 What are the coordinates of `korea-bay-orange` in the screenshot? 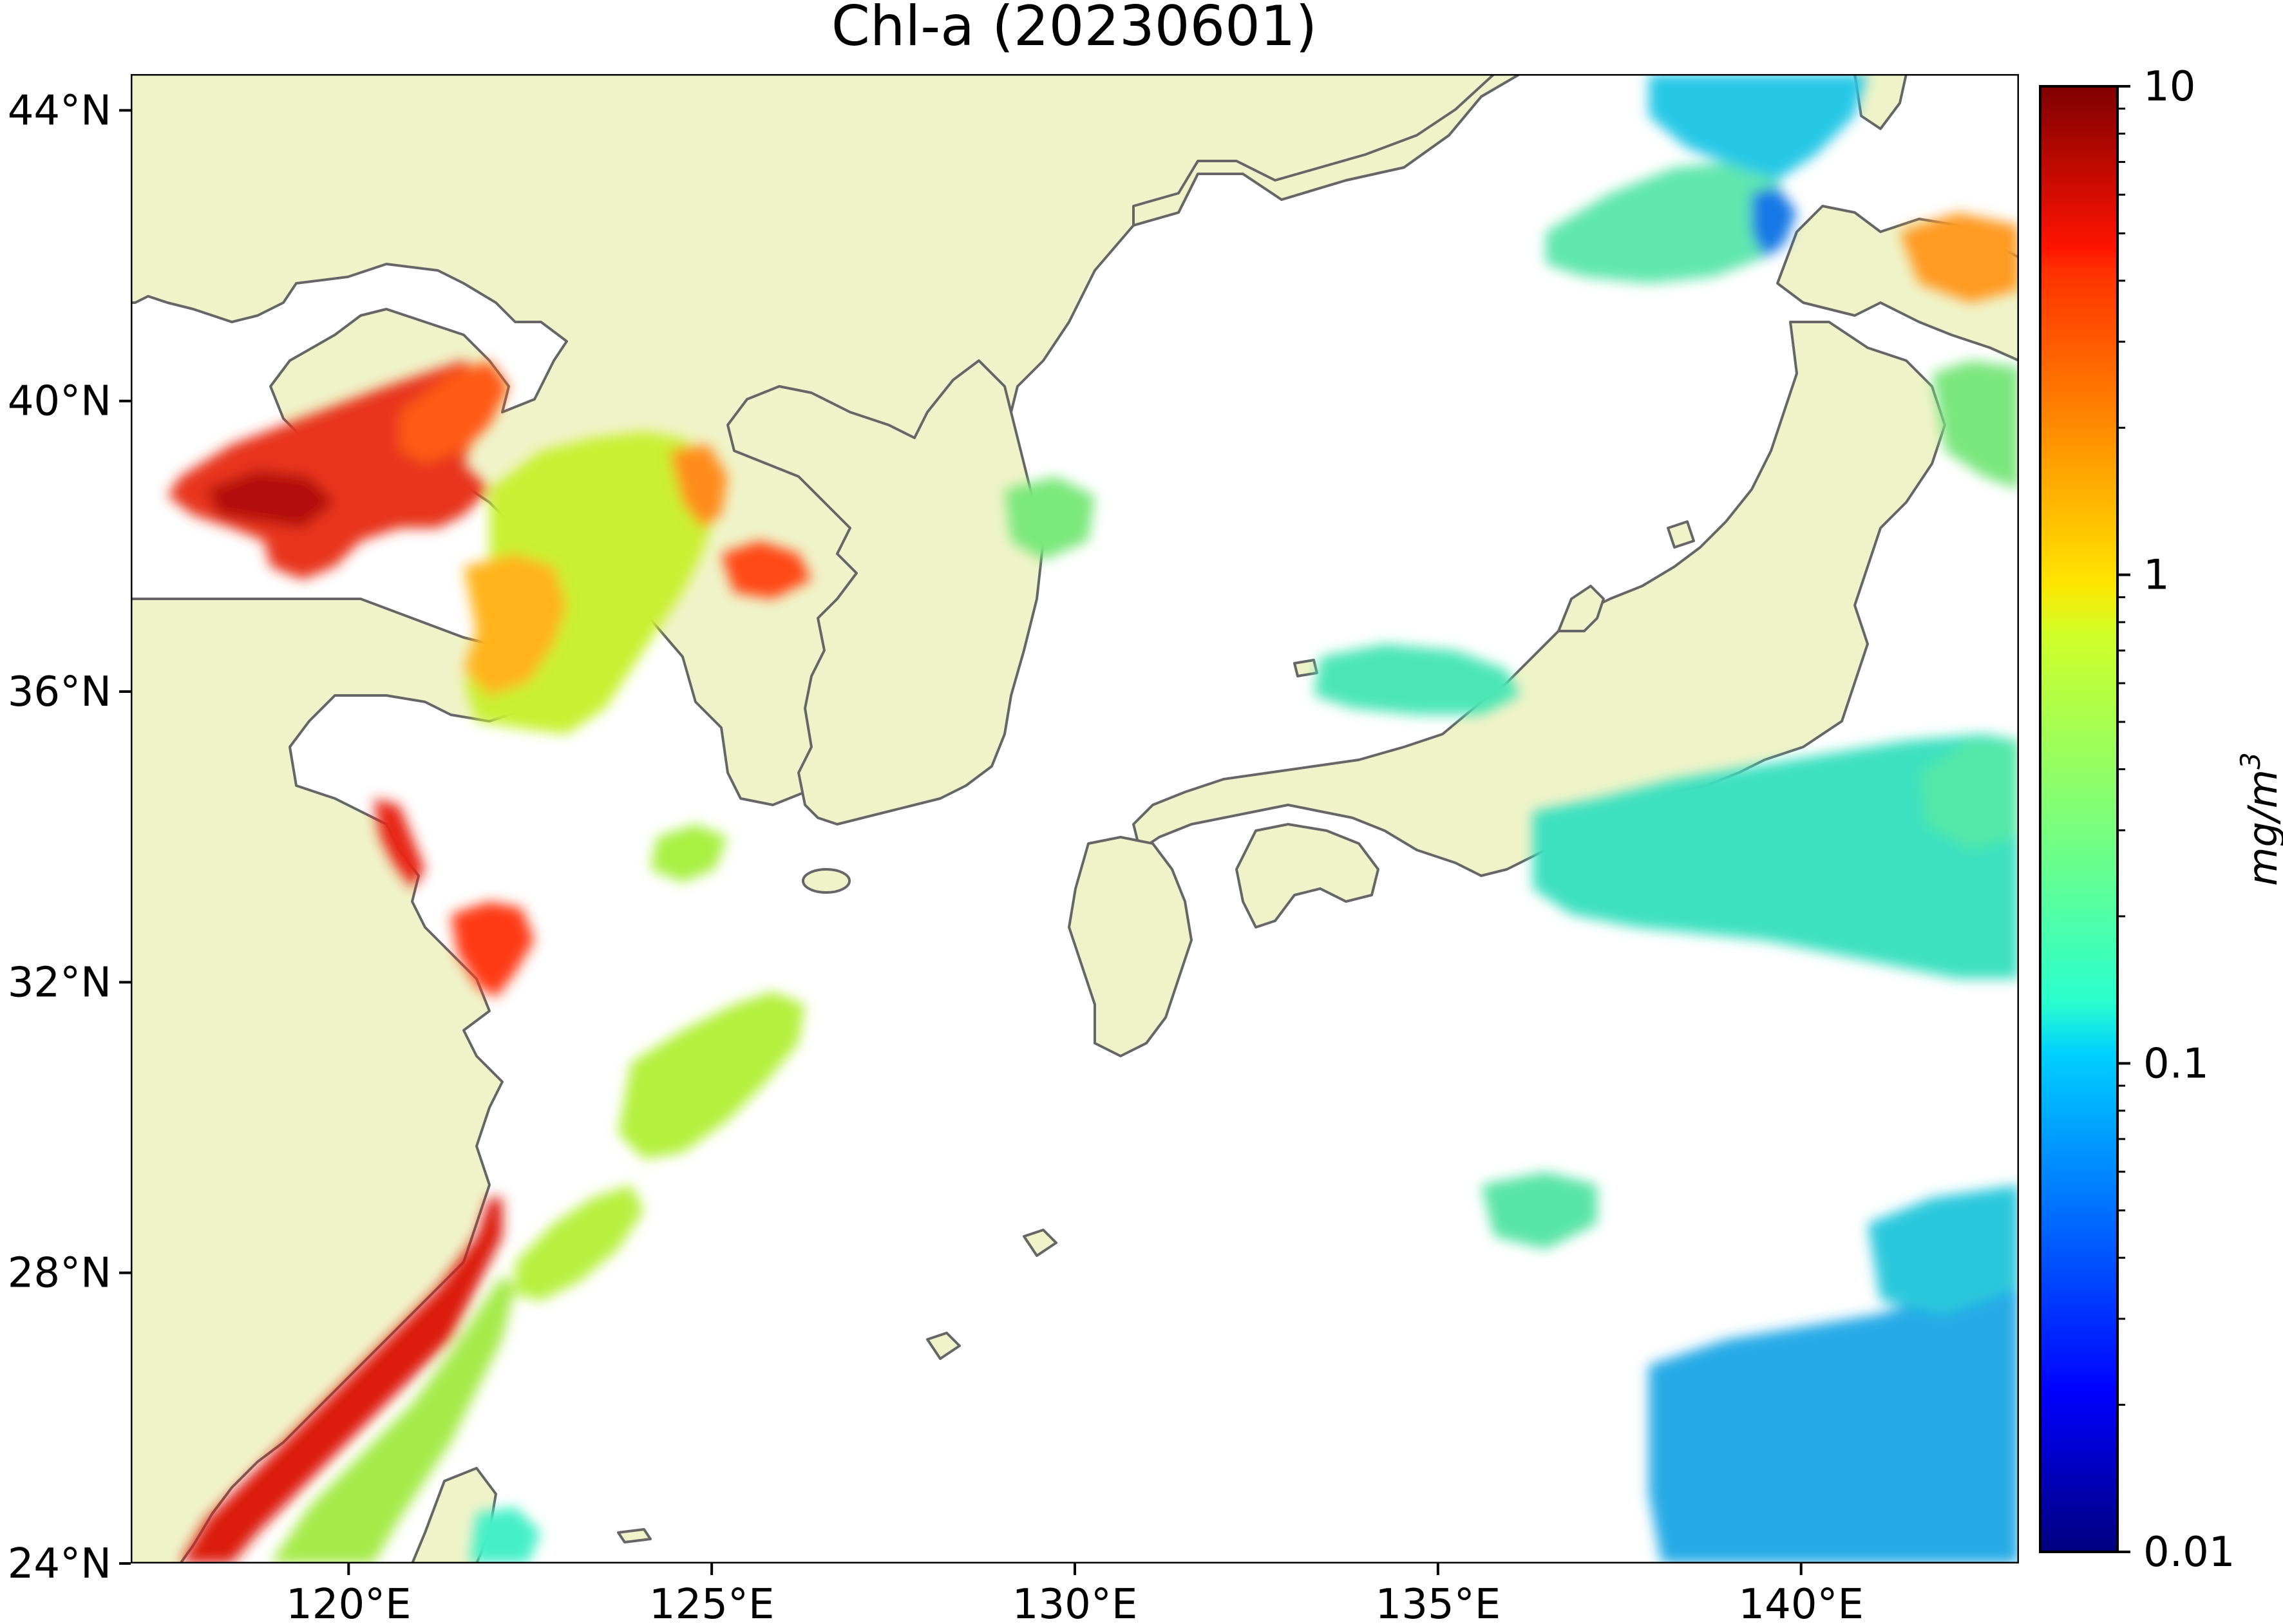 It's located at (699, 486).